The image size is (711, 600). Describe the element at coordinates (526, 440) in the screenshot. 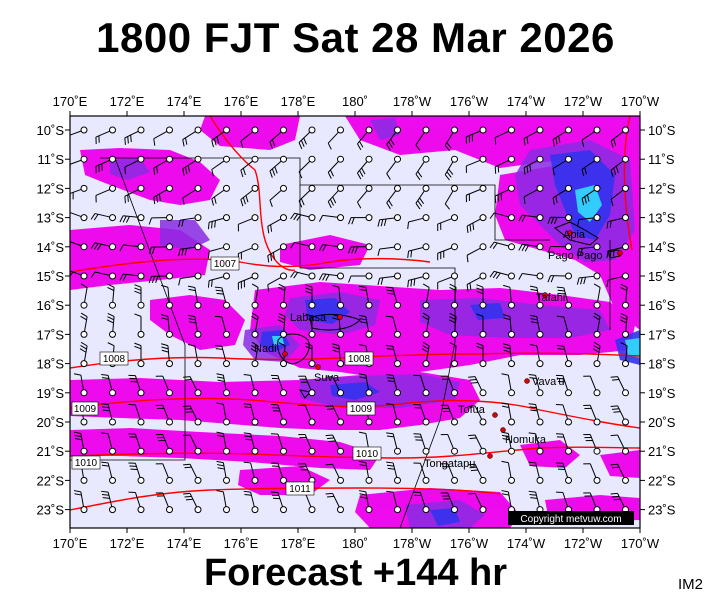

I see `place-nomuka: Nomuka` at that location.